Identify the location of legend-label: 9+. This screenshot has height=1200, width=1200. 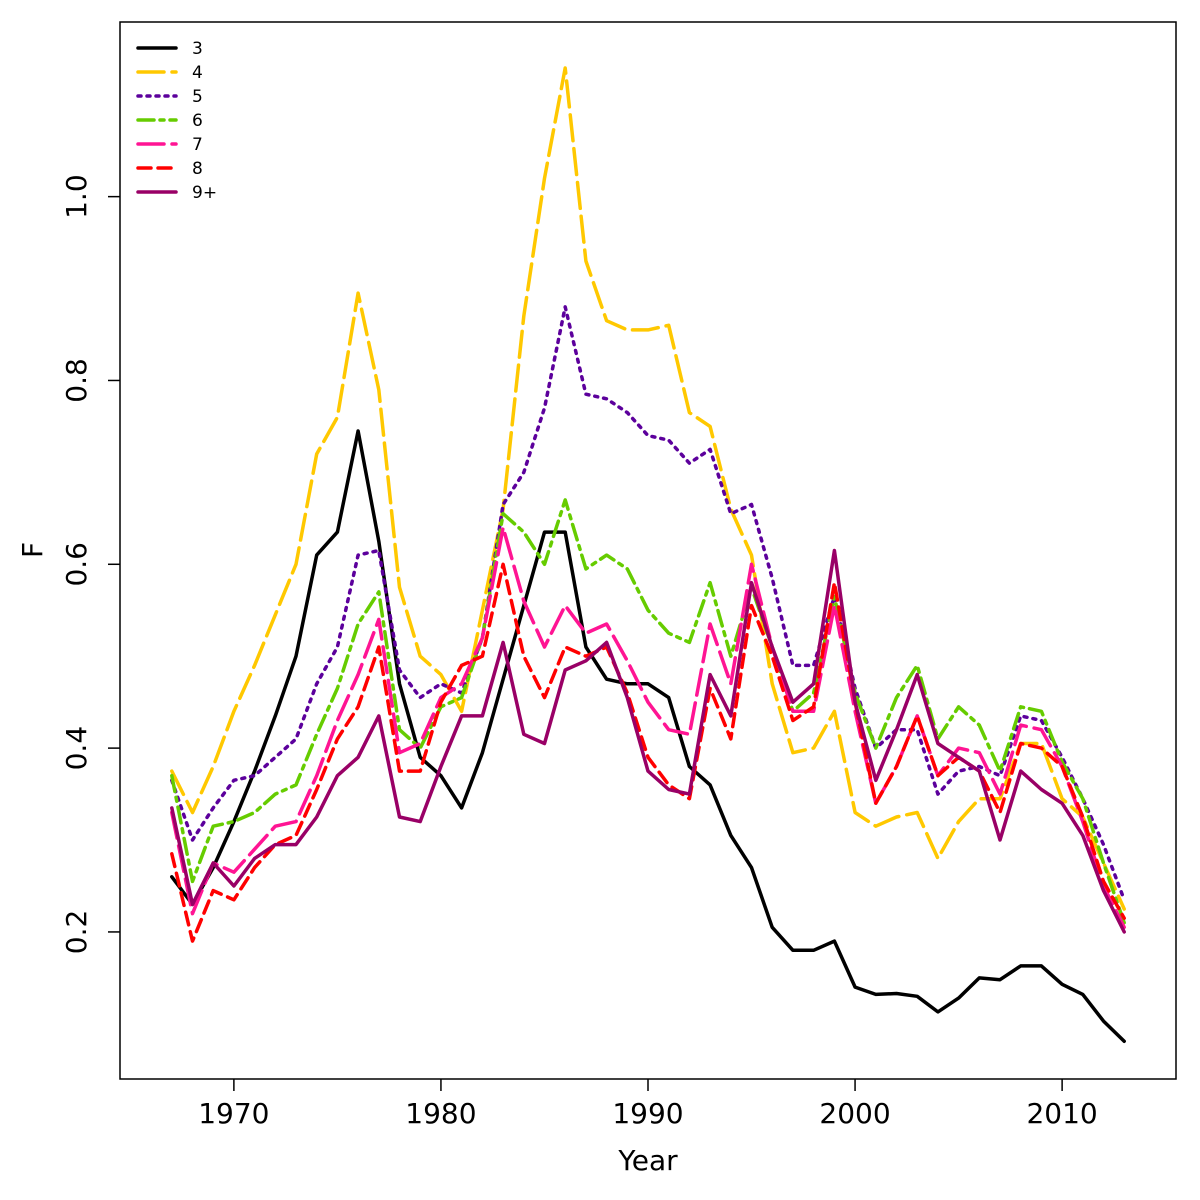
(204, 193).